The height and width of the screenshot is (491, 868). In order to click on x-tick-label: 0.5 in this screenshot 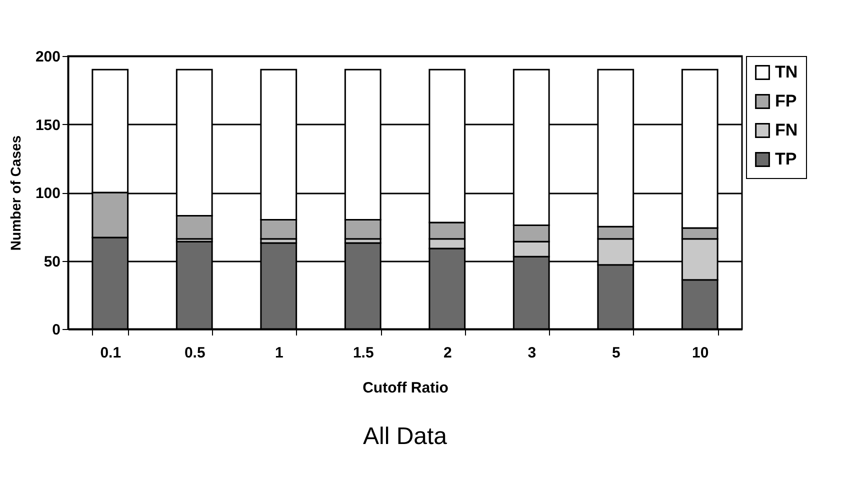, I will do `click(195, 353)`.